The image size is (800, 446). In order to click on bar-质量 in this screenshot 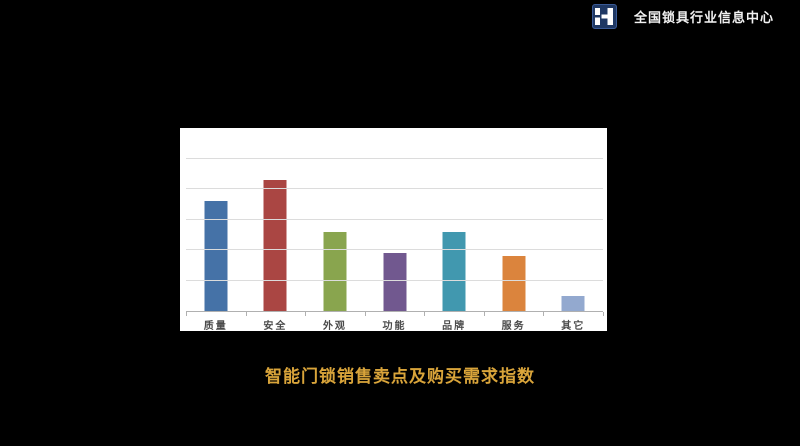, I will do `click(216, 256)`.